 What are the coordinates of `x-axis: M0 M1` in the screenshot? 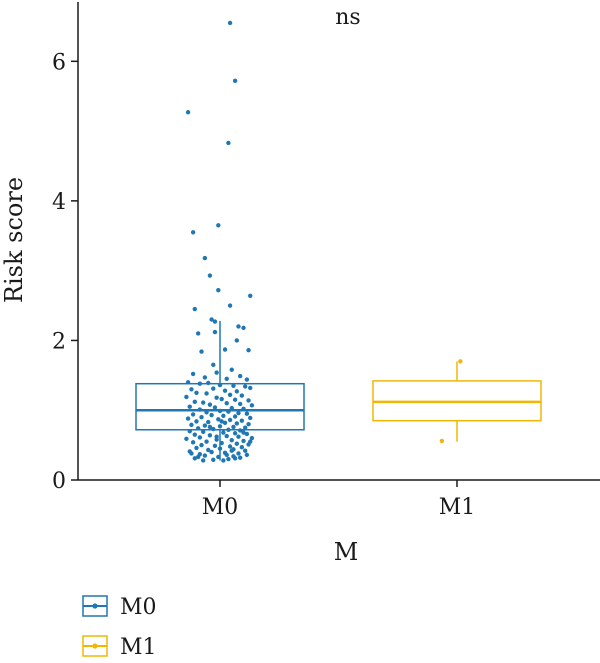 It's located at (339, 499).